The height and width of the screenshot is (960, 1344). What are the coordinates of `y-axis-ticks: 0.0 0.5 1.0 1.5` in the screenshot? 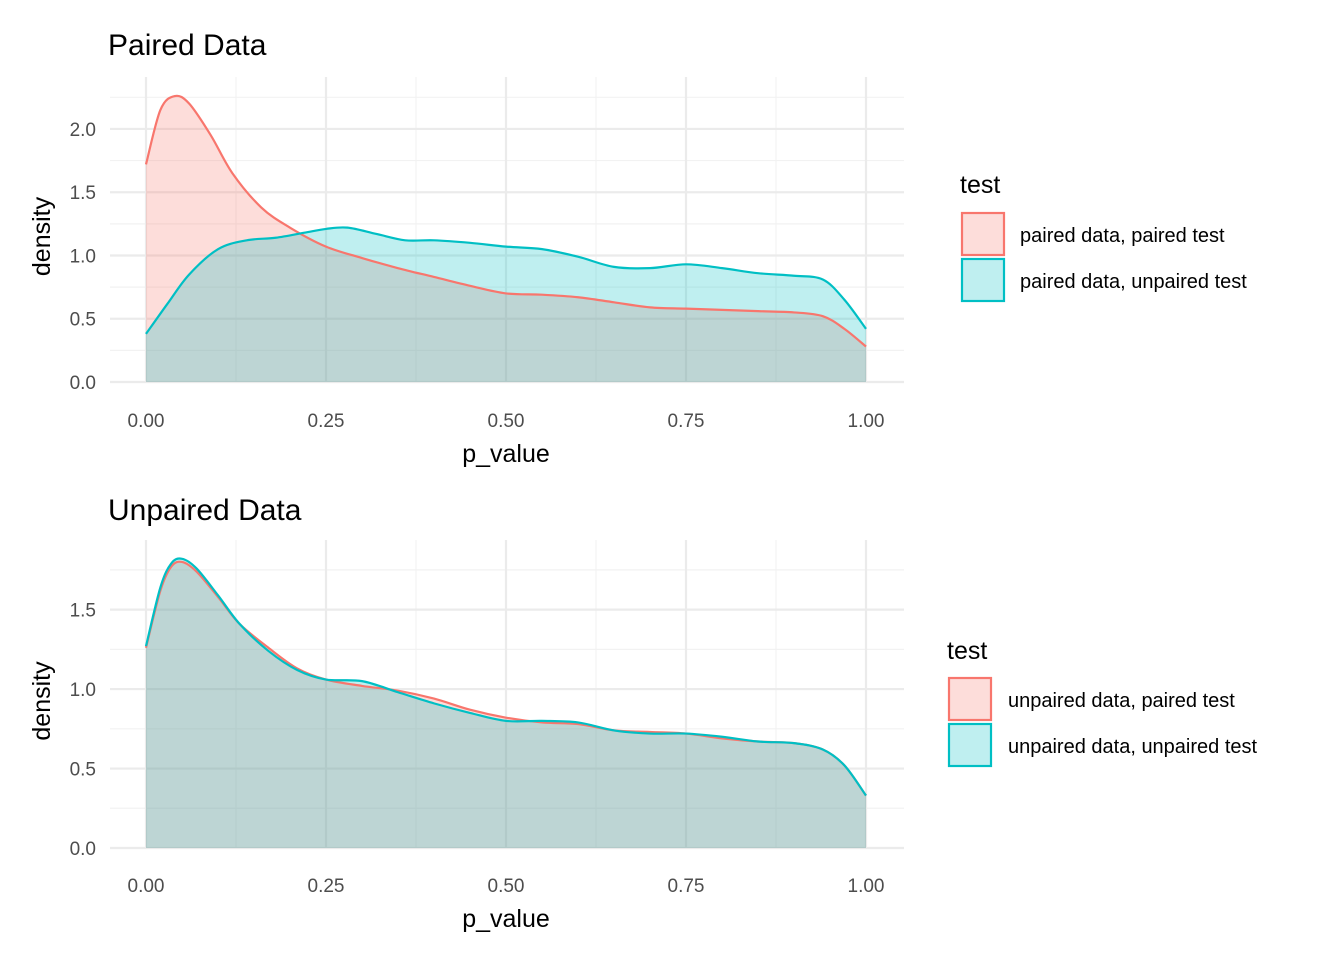 It's located at (83, 730).